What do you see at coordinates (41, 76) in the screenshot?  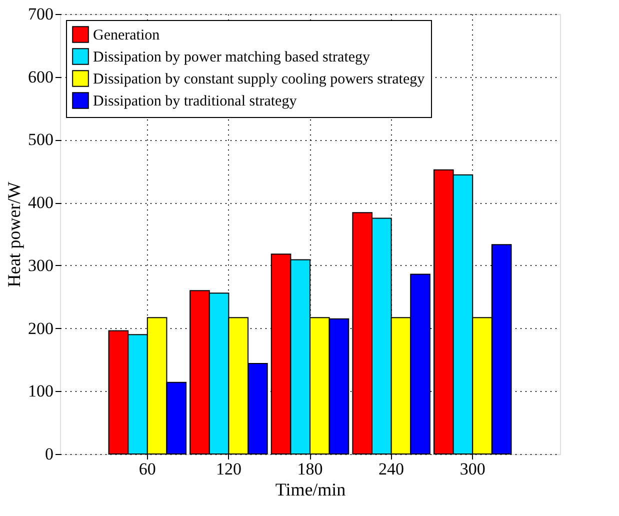 I see `y-tick-label: 600` at bounding box center [41, 76].